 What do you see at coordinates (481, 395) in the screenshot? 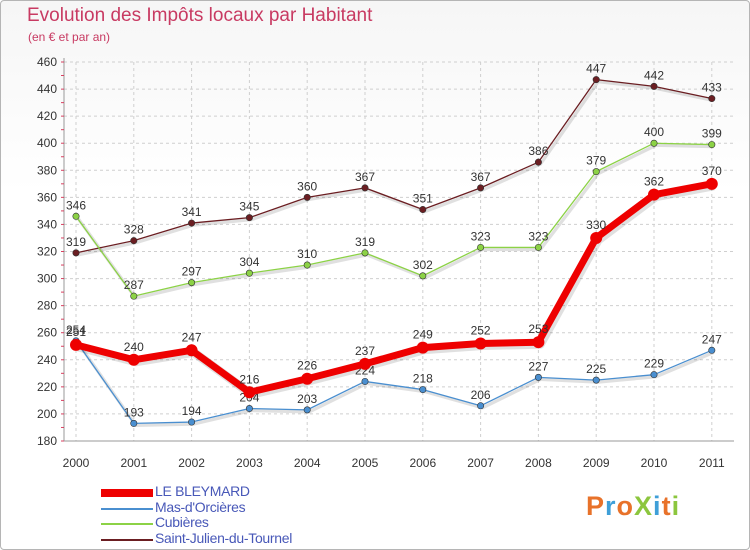
I see `data-label: 206` at bounding box center [481, 395].